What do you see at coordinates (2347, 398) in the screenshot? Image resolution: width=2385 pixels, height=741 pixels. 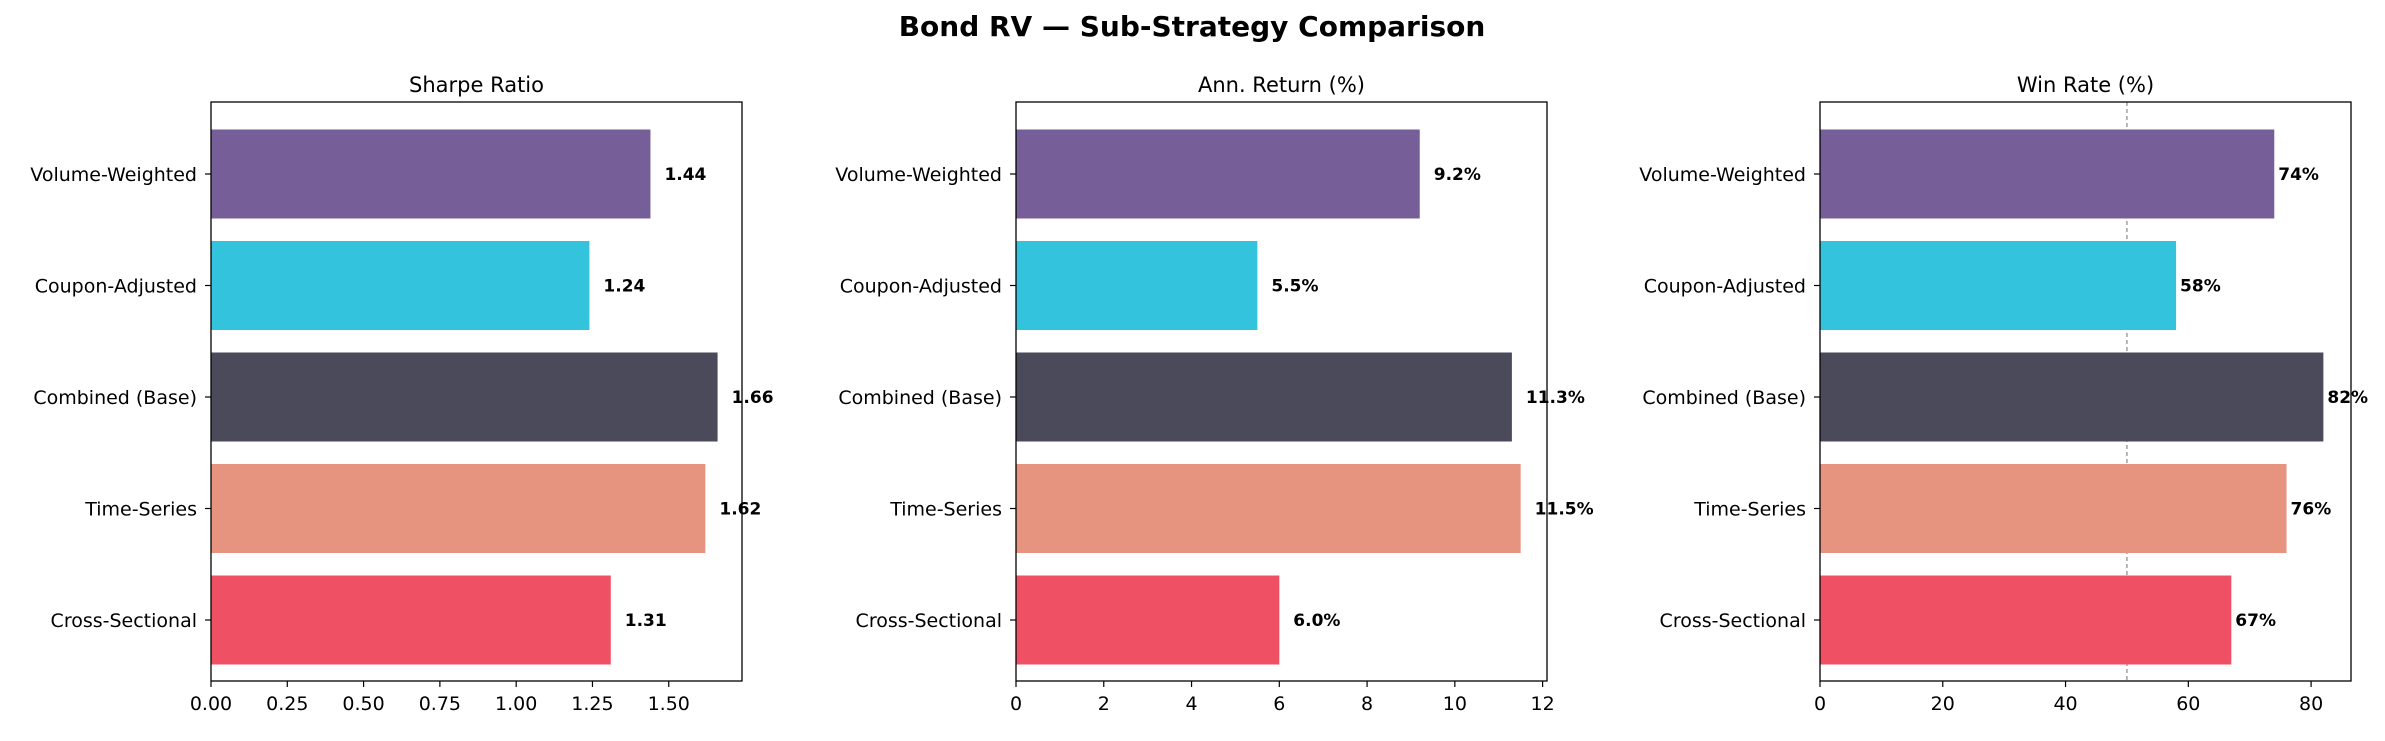 I see `data-label: 82%` at bounding box center [2347, 398].